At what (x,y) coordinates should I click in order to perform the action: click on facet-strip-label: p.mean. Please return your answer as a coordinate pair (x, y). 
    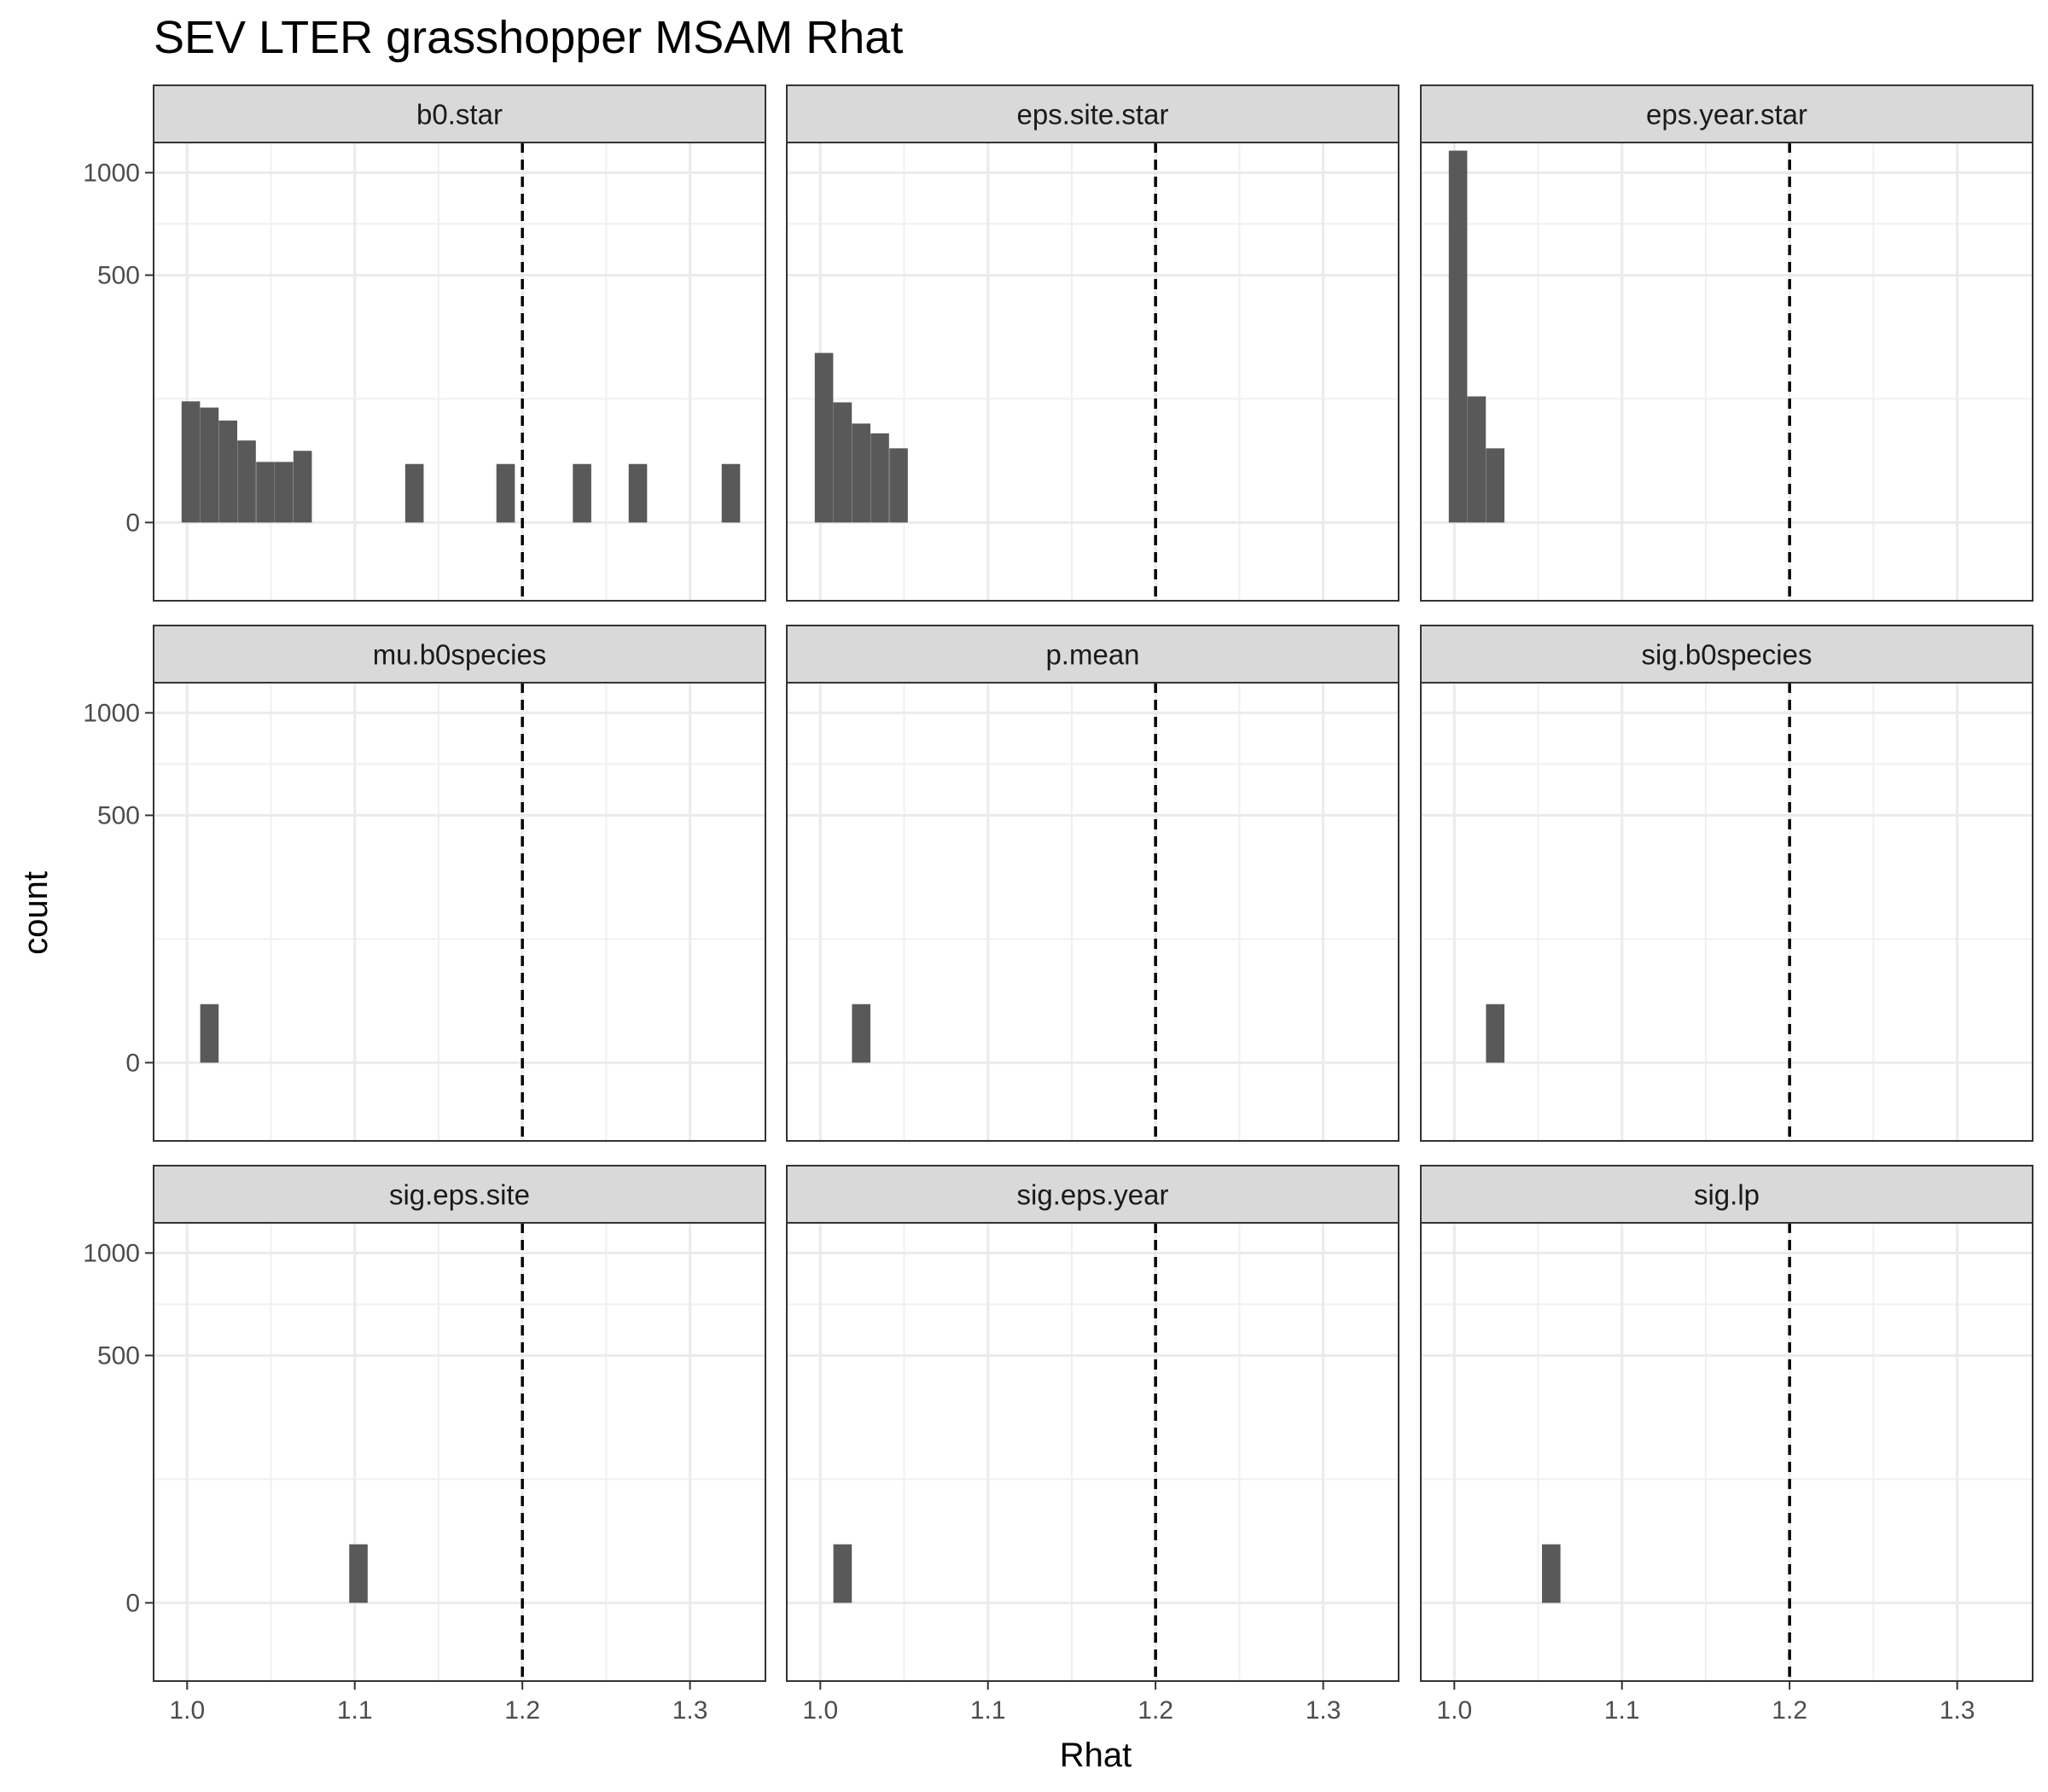
    Looking at the image, I should click on (1092, 655).